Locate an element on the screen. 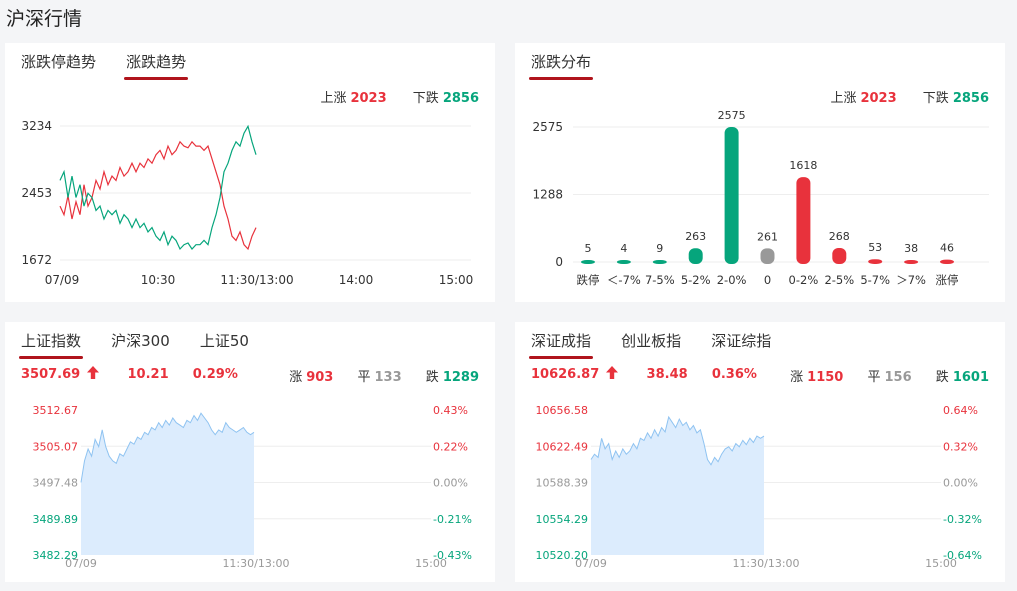 The image size is (1017, 591). y-left-tick-label: 10520.20 is located at coordinates (562, 555).